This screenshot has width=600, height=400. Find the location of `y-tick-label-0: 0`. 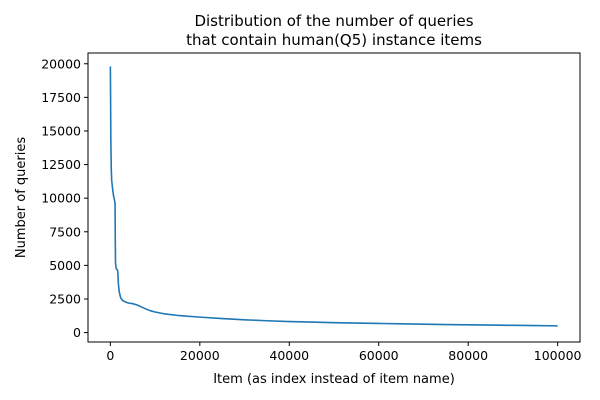

y-tick-label-0: 0 is located at coordinates (77, 332).